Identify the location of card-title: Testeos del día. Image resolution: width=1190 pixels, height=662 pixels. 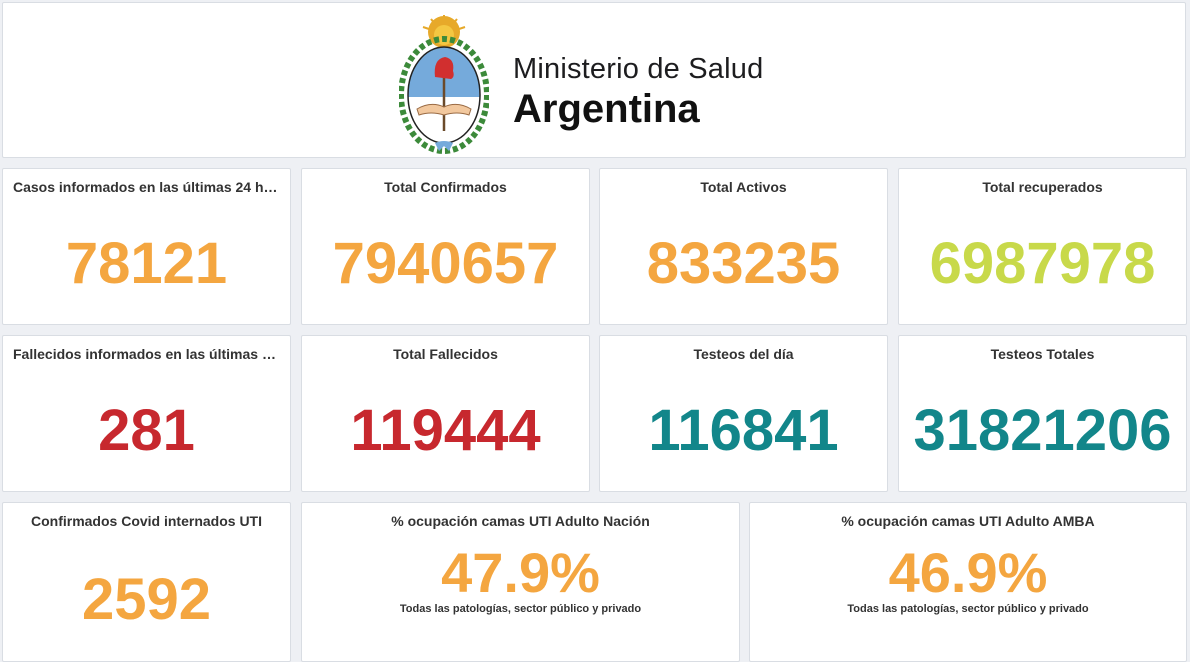
(743, 354).